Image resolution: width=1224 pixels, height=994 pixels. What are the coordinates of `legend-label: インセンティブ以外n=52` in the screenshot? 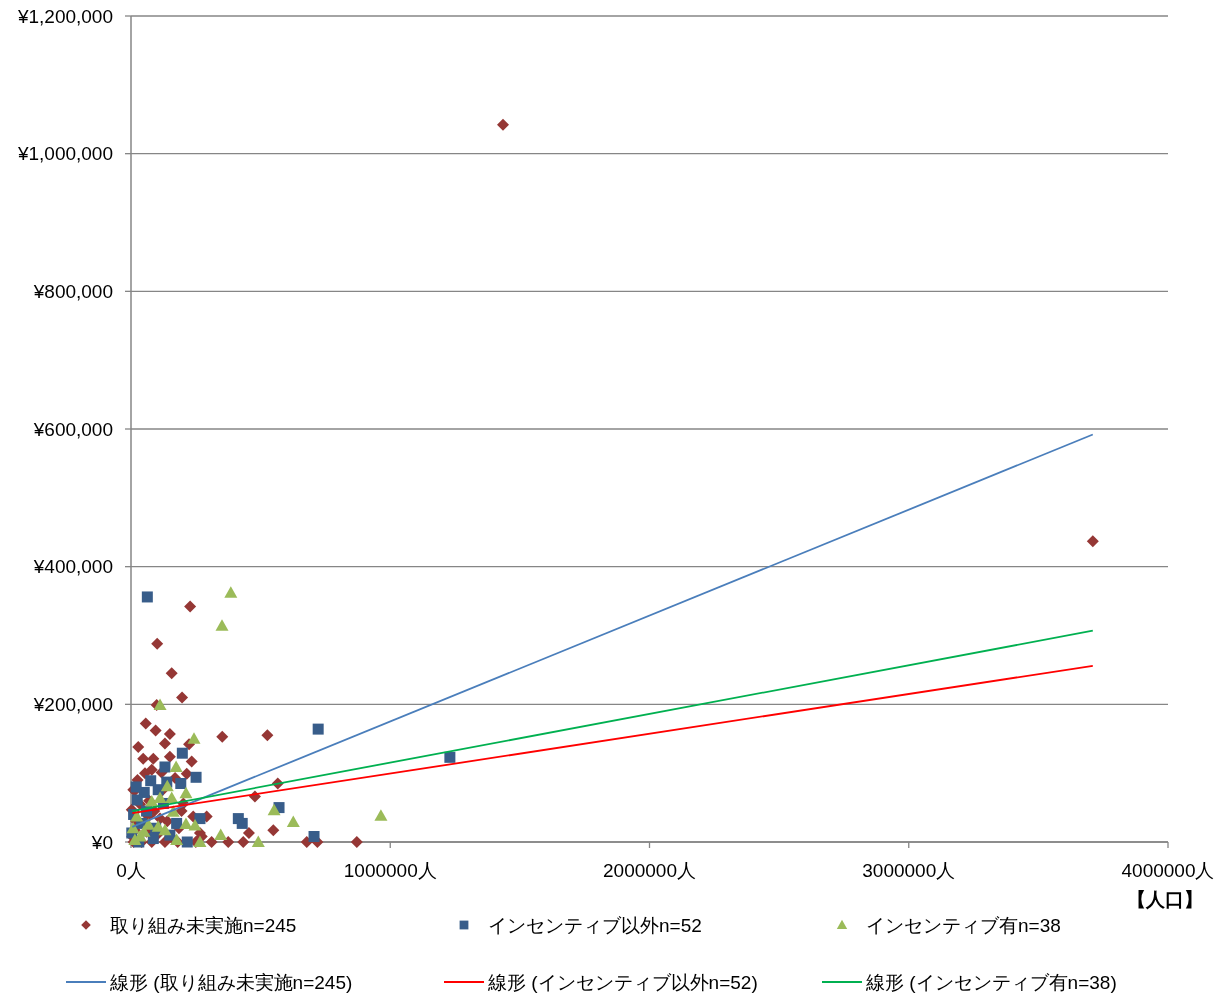 It's located at (595, 925).